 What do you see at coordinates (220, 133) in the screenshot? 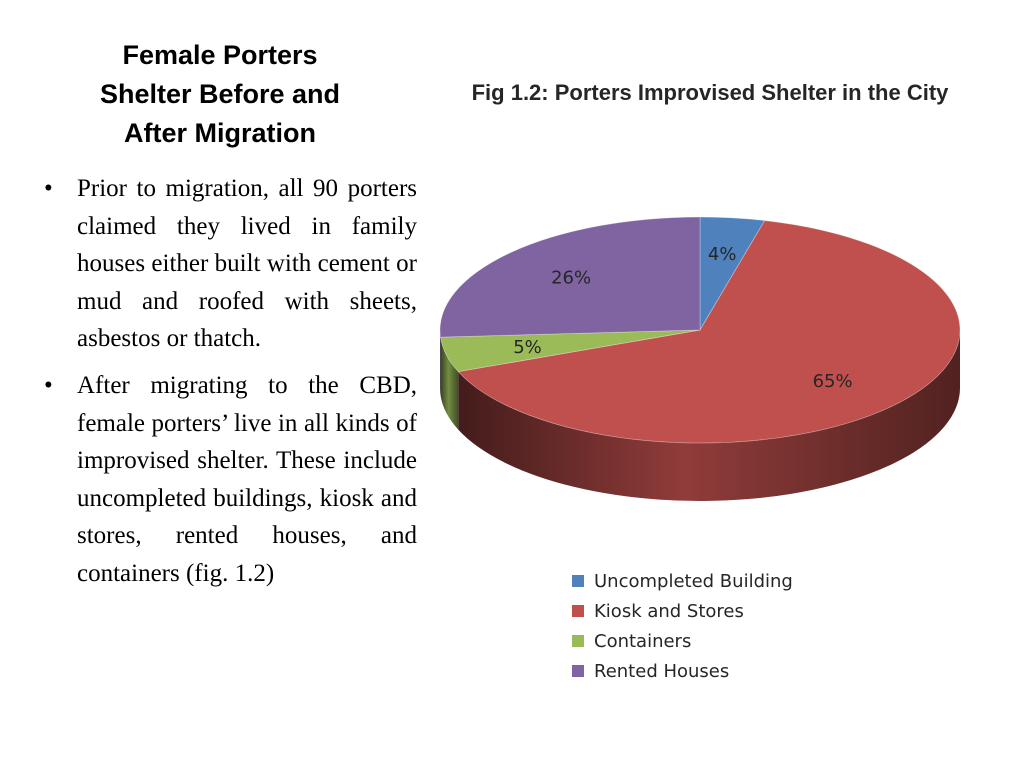
I see `slide-title-line: After Migration` at bounding box center [220, 133].